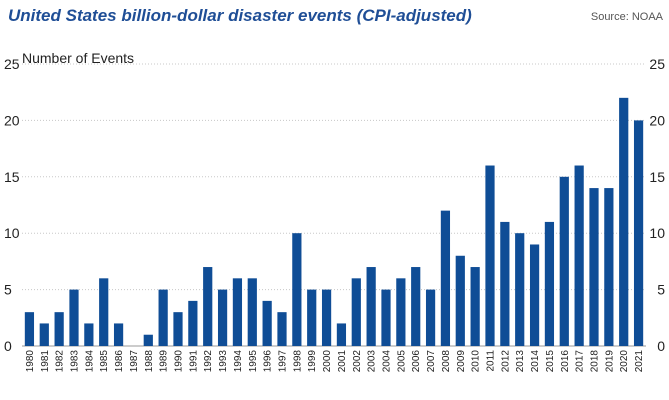 Image resolution: width=669 pixels, height=400 pixels. What do you see at coordinates (89, 334) in the screenshot?
I see `bar-1984` at bounding box center [89, 334].